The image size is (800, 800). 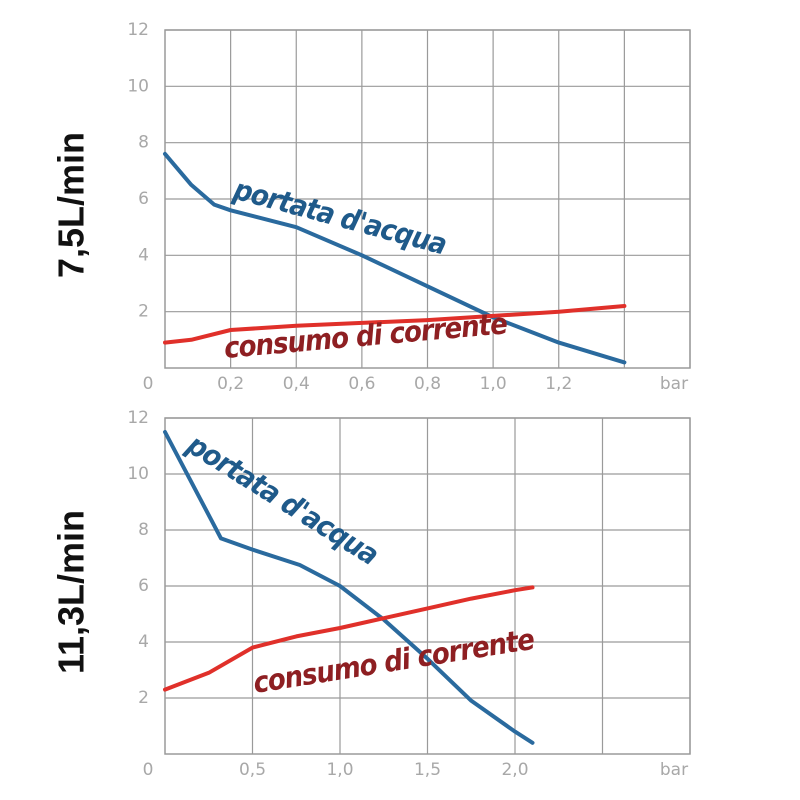 I want to click on x-tick-label: 0,5, so click(x=252, y=770).